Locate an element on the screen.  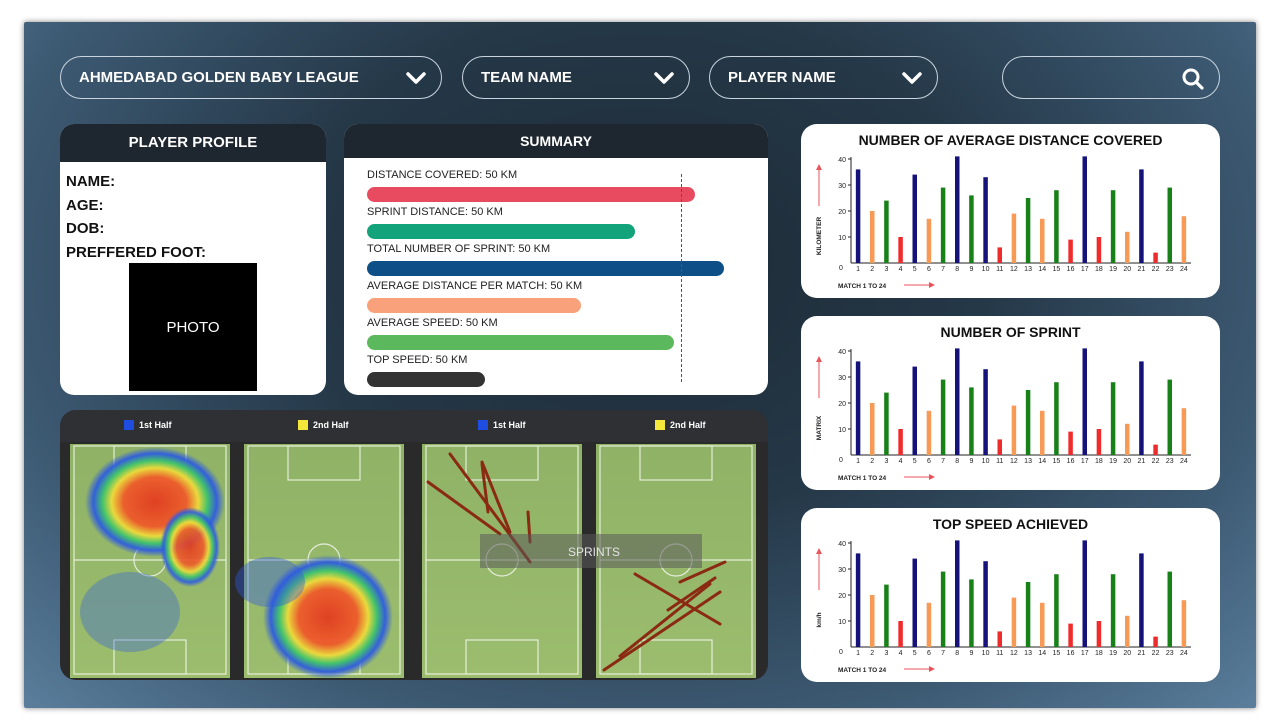
y-axis-label: km/h is located at coordinates (819, 619).